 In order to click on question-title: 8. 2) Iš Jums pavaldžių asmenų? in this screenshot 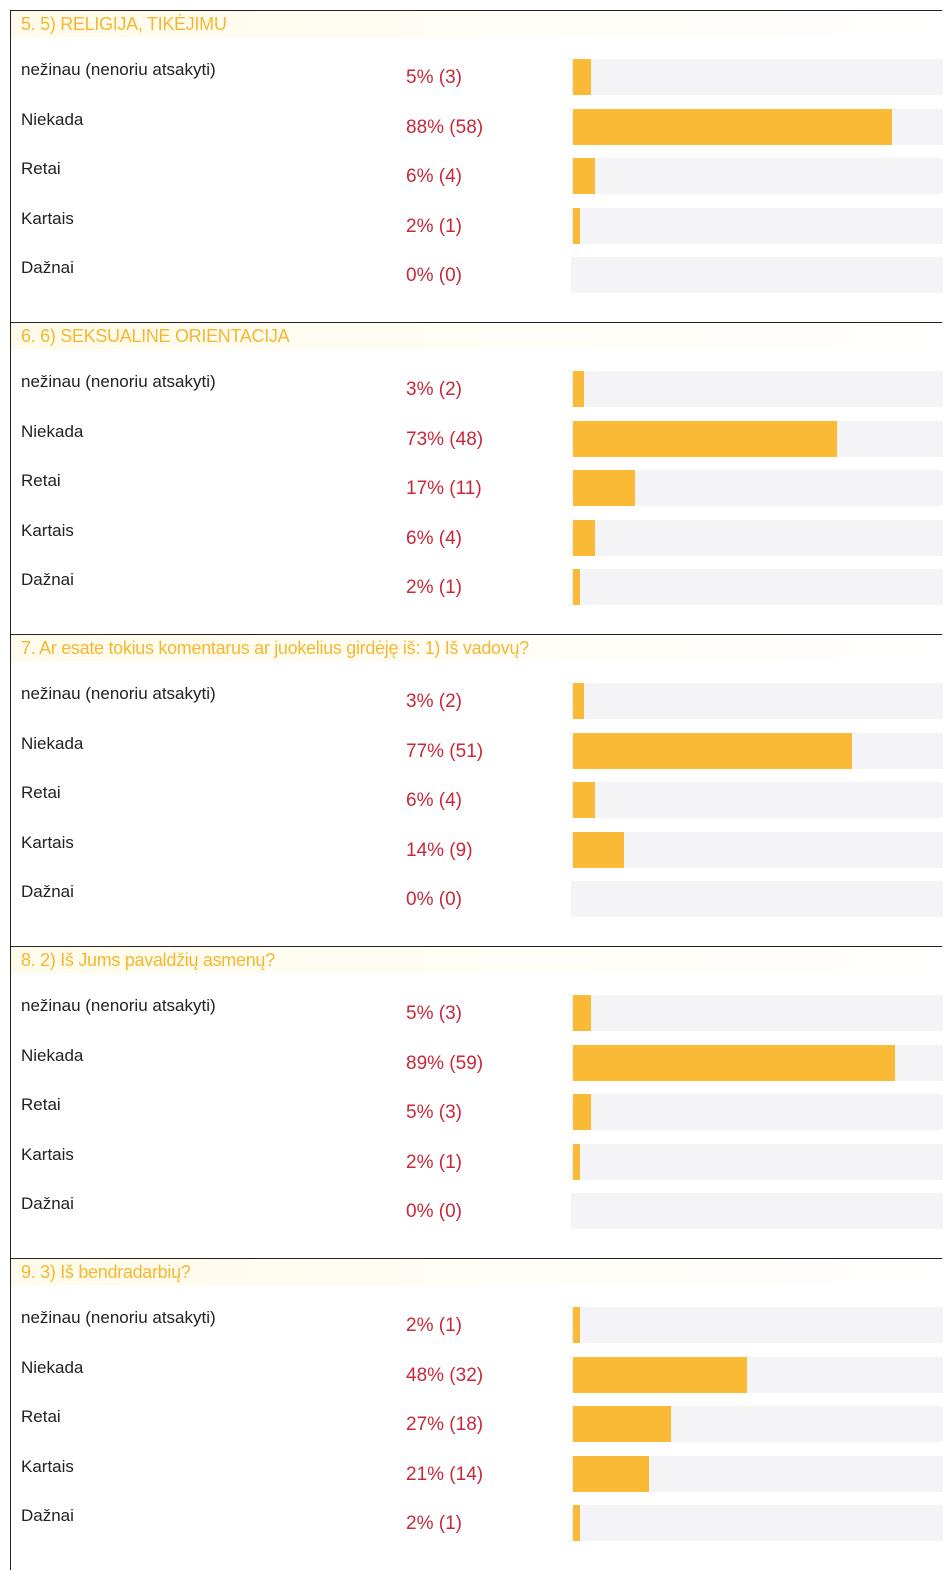, I will do `click(476, 960)`.